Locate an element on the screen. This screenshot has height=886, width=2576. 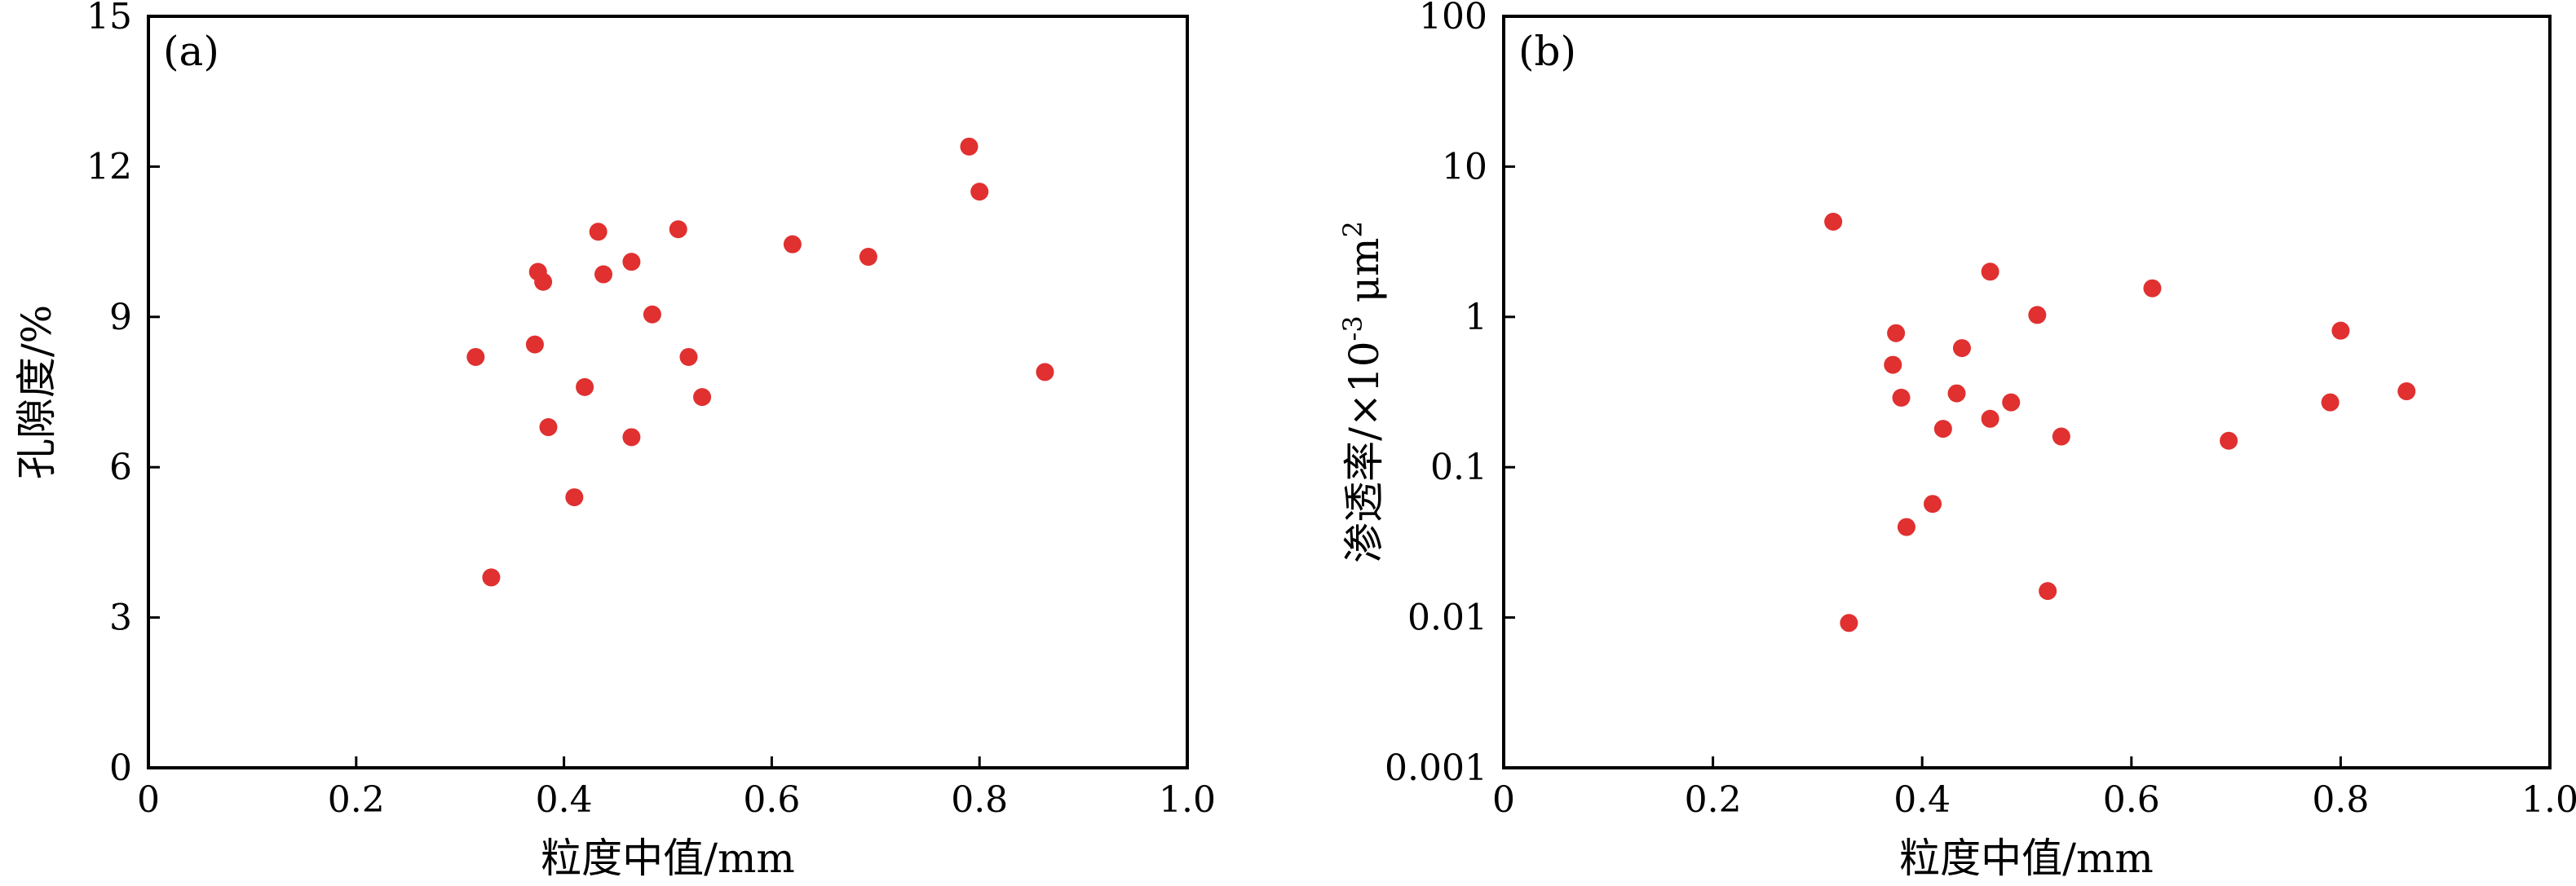
panel-a-x-tick-label: 0 is located at coordinates (148, 800).